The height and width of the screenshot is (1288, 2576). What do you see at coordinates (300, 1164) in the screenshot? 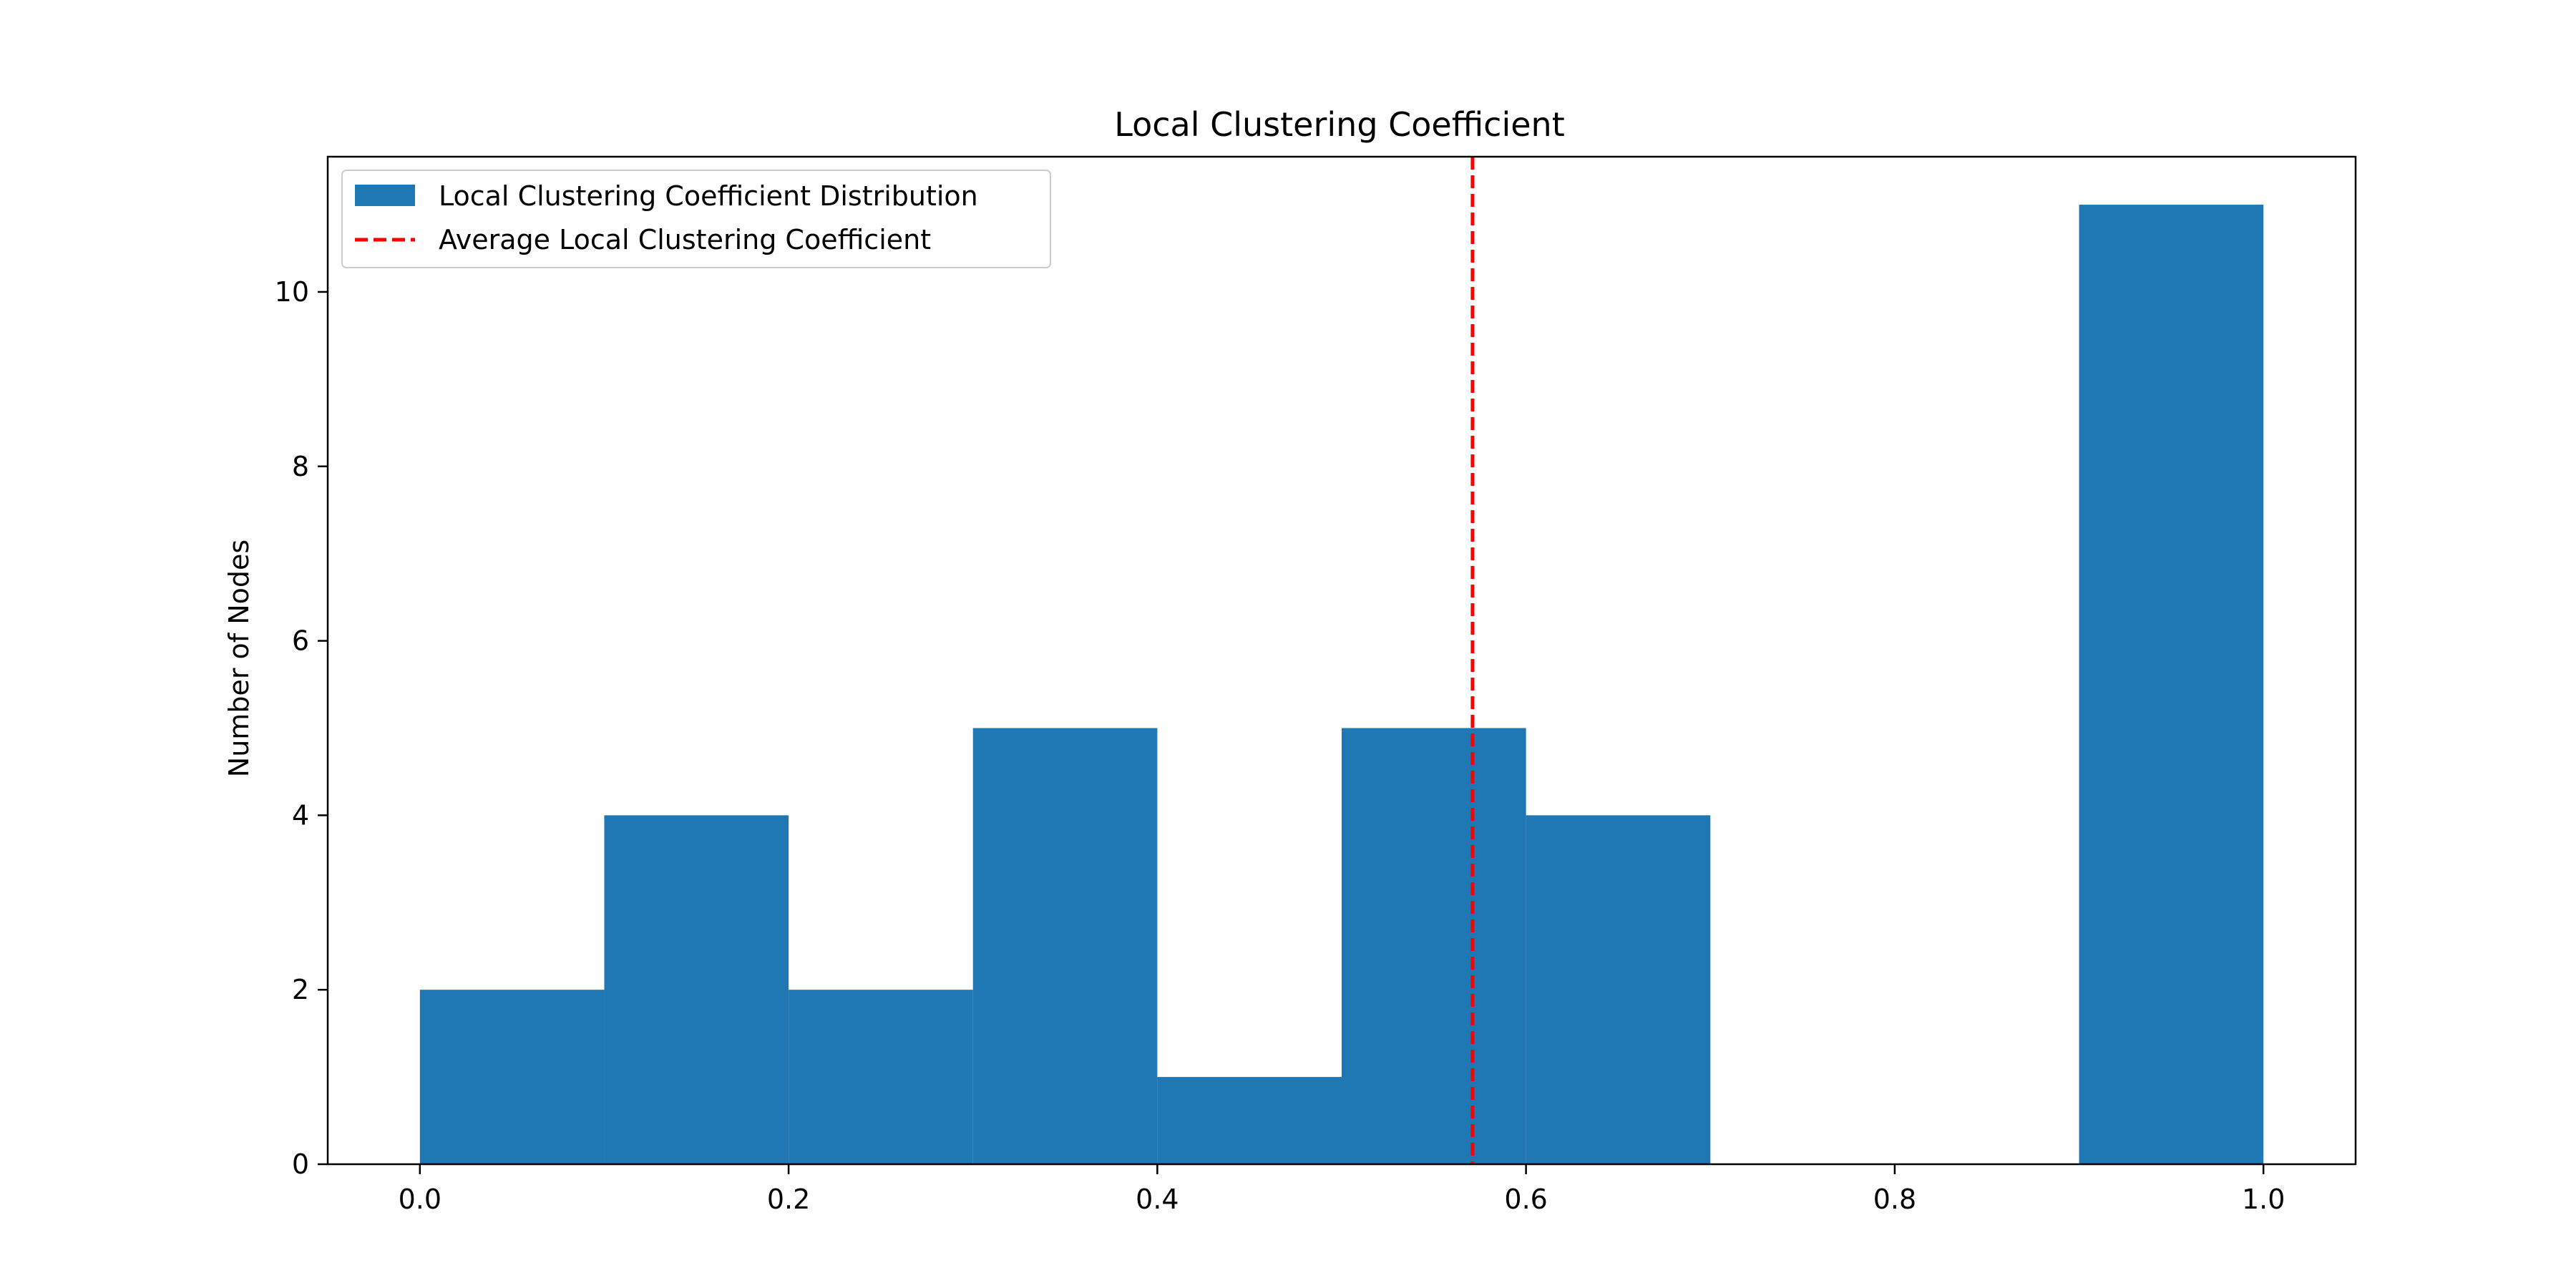
I see `y-tick-label: 0` at bounding box center [300, 1164].